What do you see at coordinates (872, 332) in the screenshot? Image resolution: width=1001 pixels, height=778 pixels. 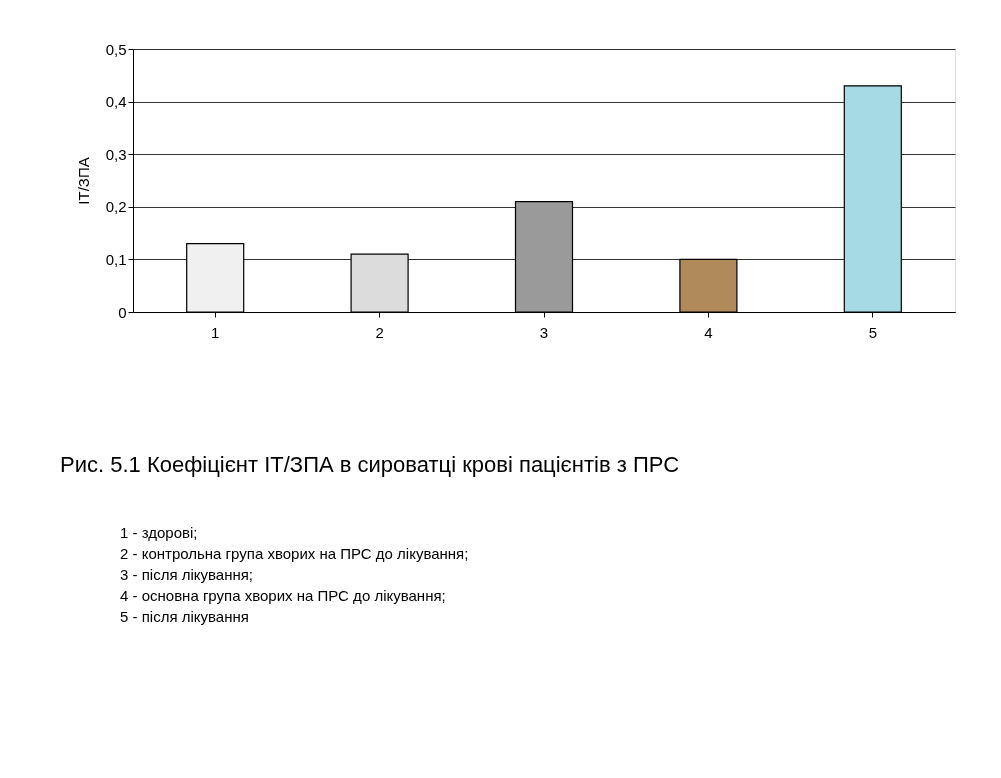 I see `x-tick-label: 5` at bounding box center [872, 332].